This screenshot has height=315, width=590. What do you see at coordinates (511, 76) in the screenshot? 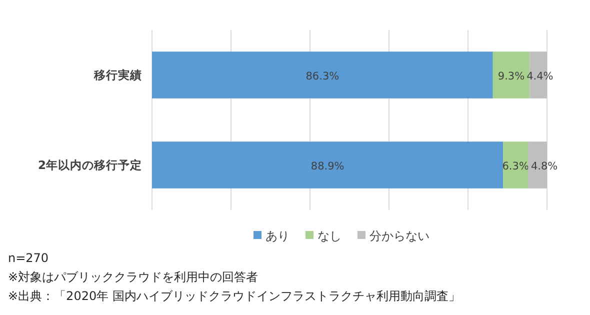
I see `data-label: 9.3%` at bounding box center [511, 76].